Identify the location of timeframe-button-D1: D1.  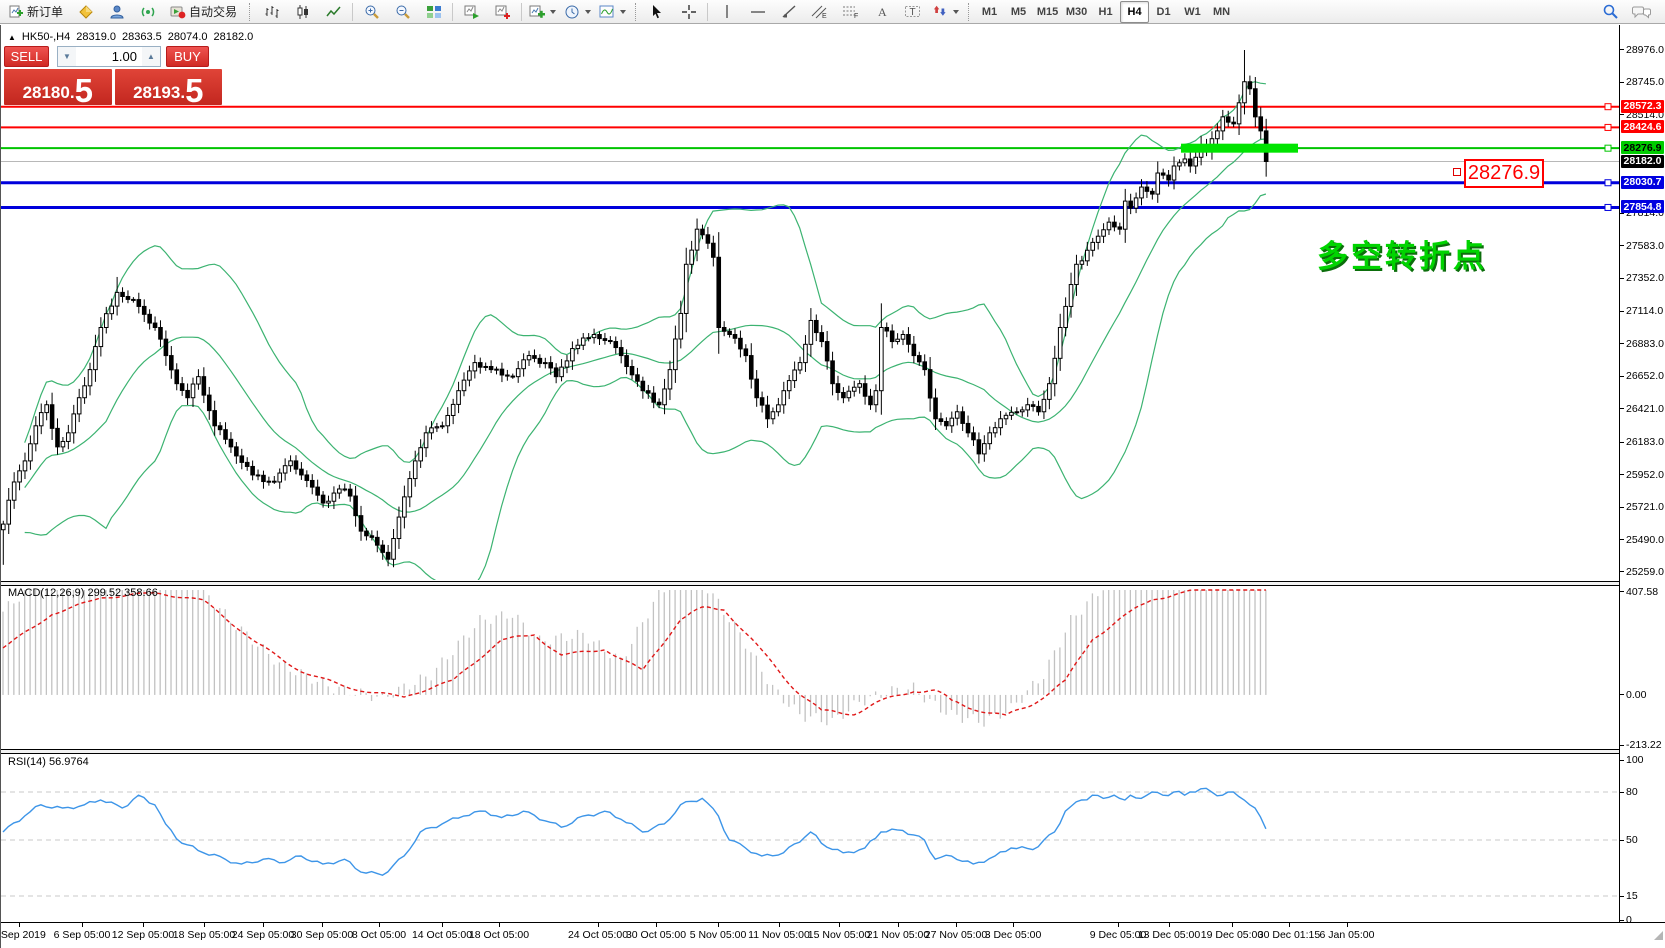
(1163, 11).